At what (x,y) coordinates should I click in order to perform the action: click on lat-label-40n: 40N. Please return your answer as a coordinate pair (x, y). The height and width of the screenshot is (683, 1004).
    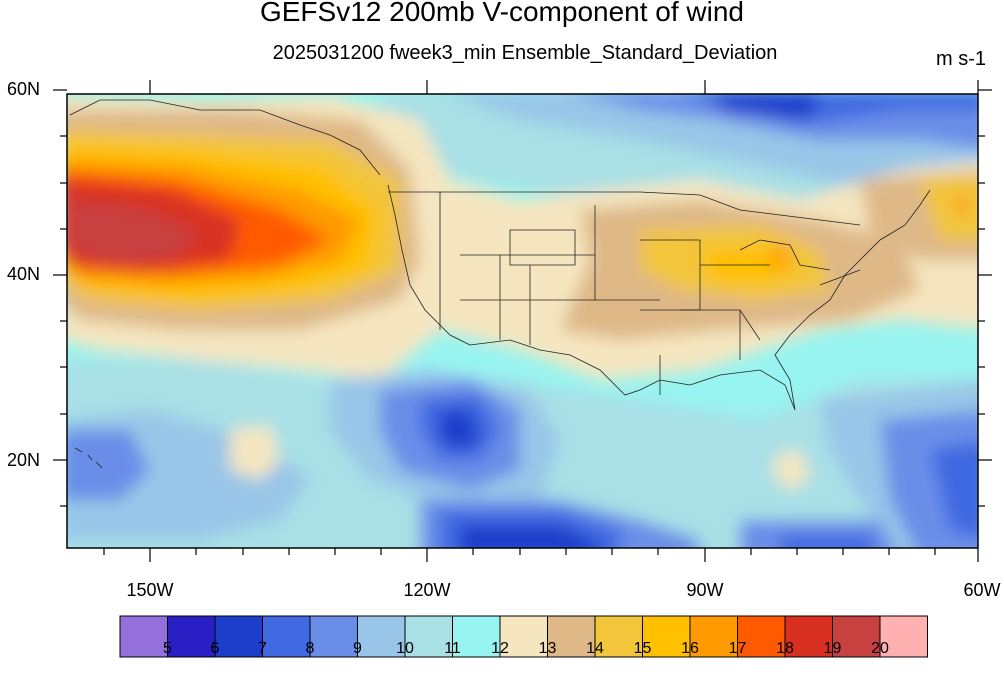
    Looking at the image, I should click on (23, 274).